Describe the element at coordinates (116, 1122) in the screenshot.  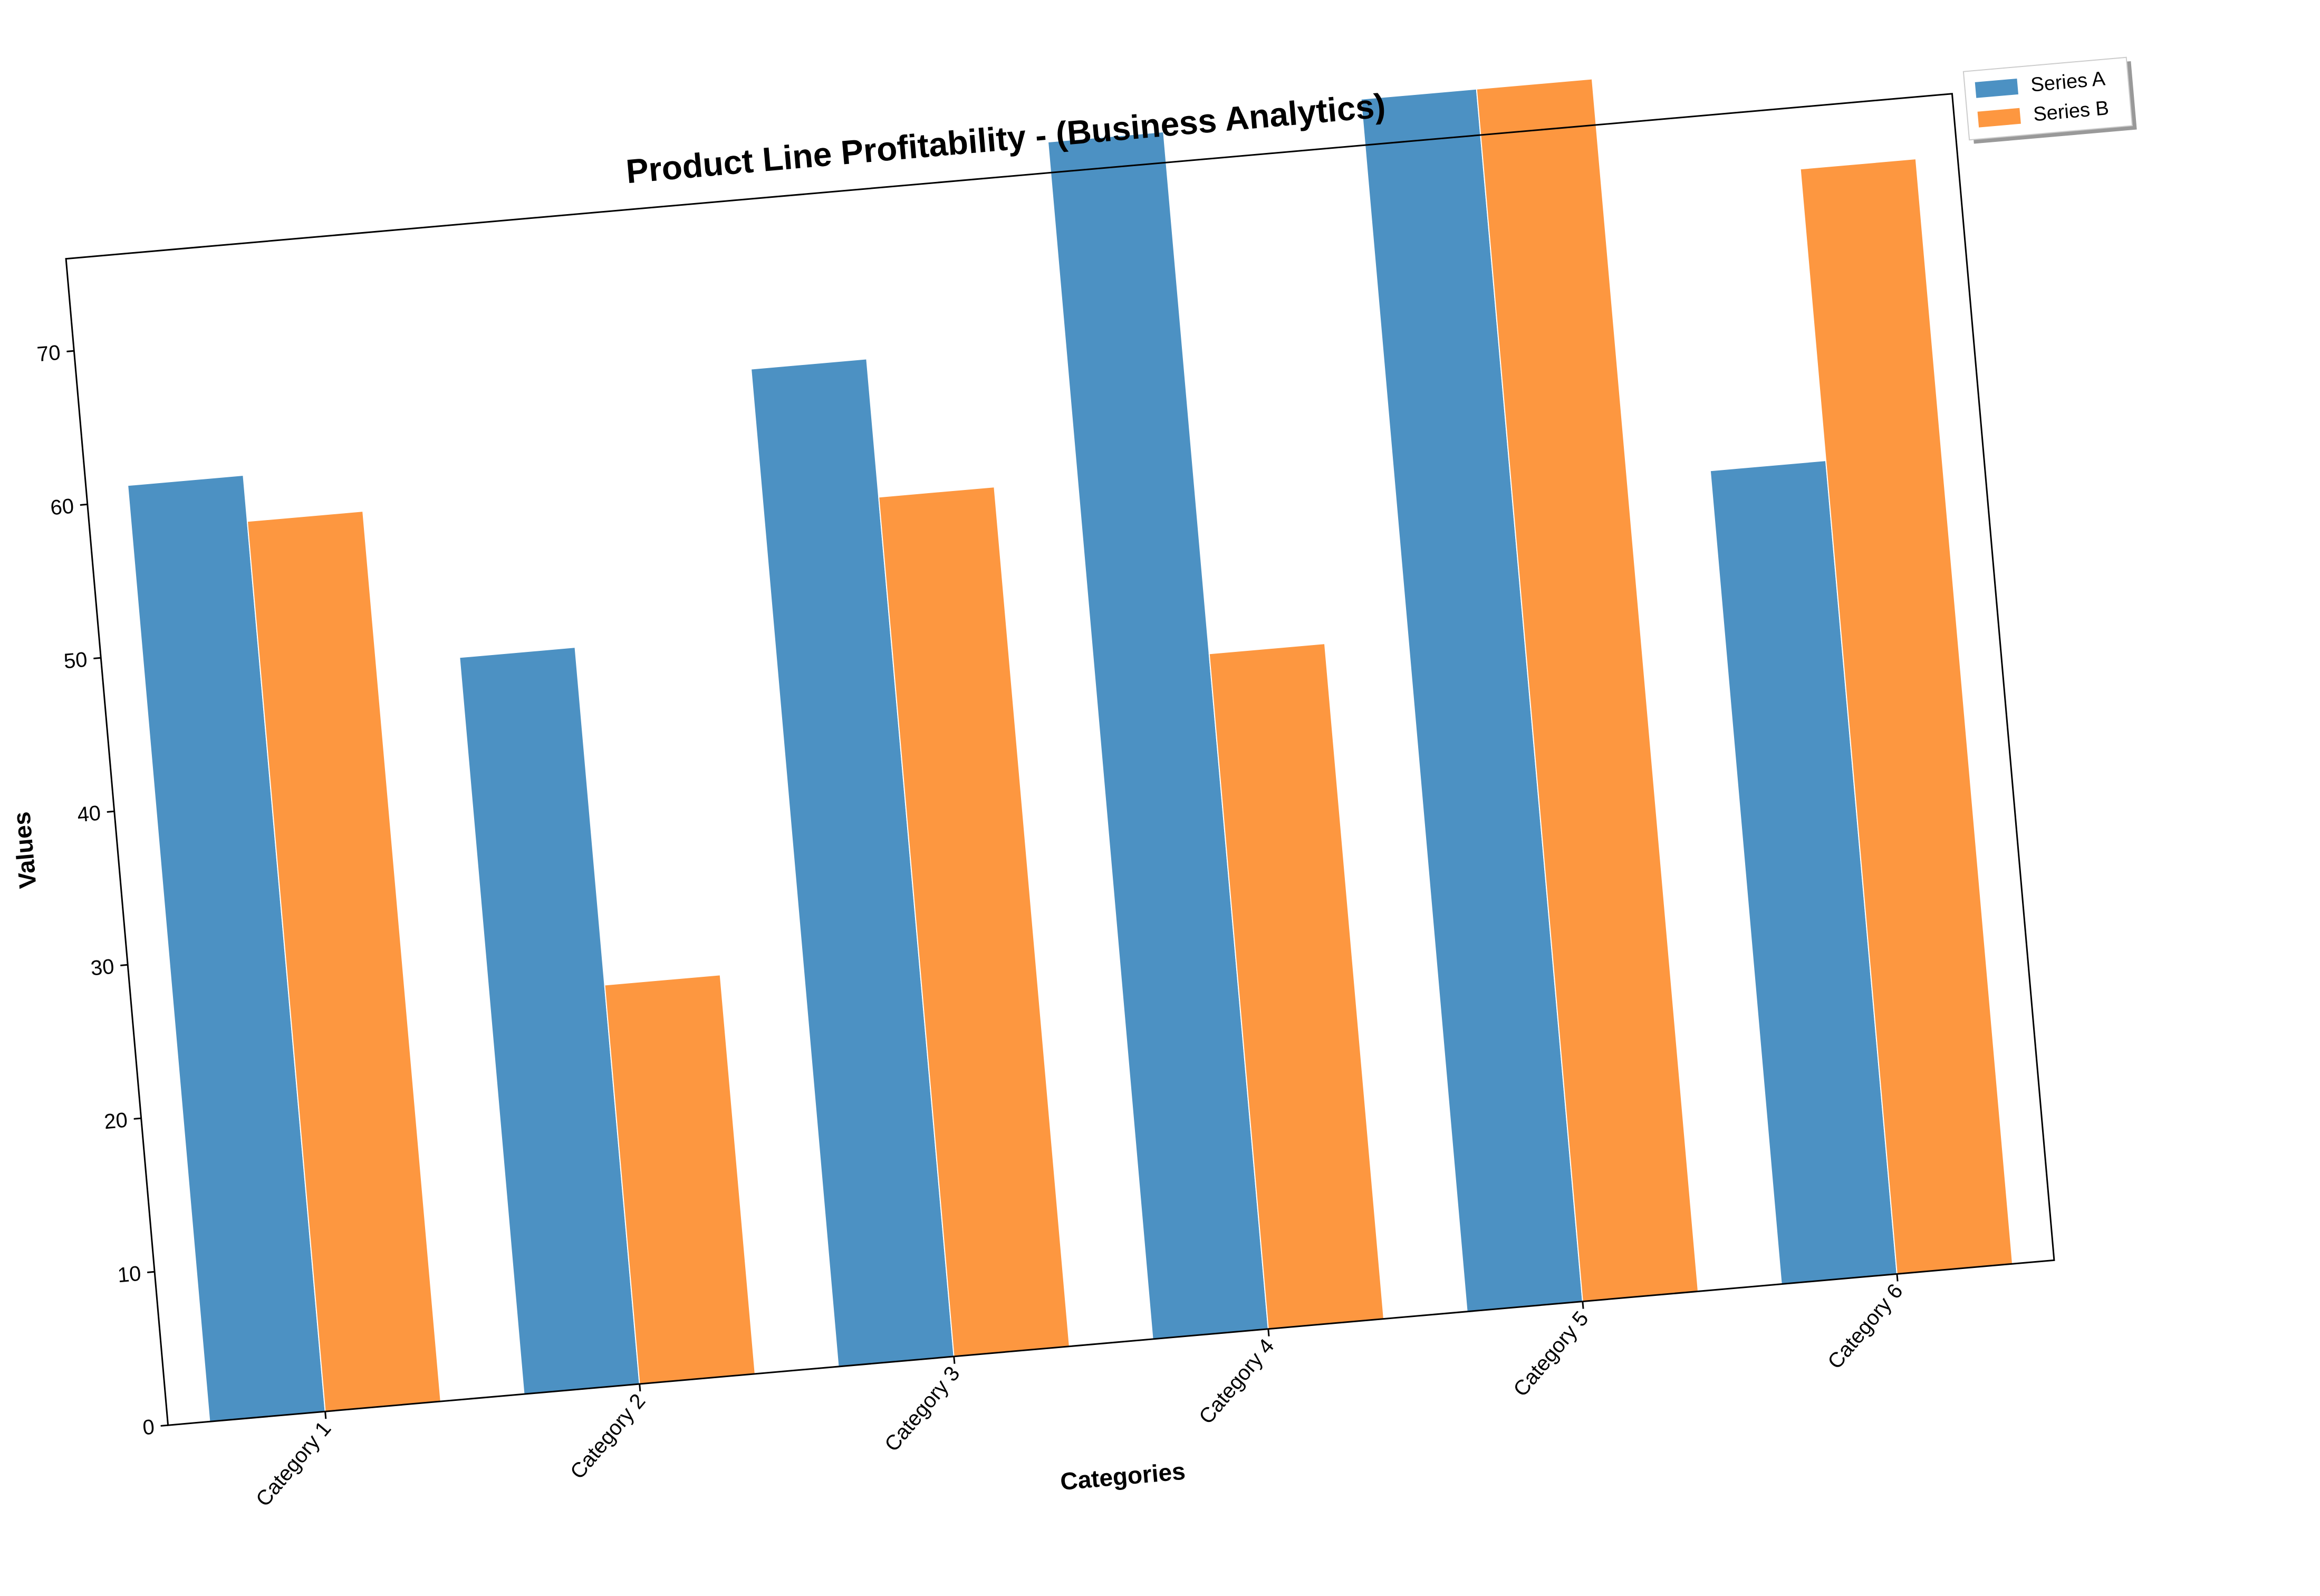
I see `y-tick-label: 20` at that location.